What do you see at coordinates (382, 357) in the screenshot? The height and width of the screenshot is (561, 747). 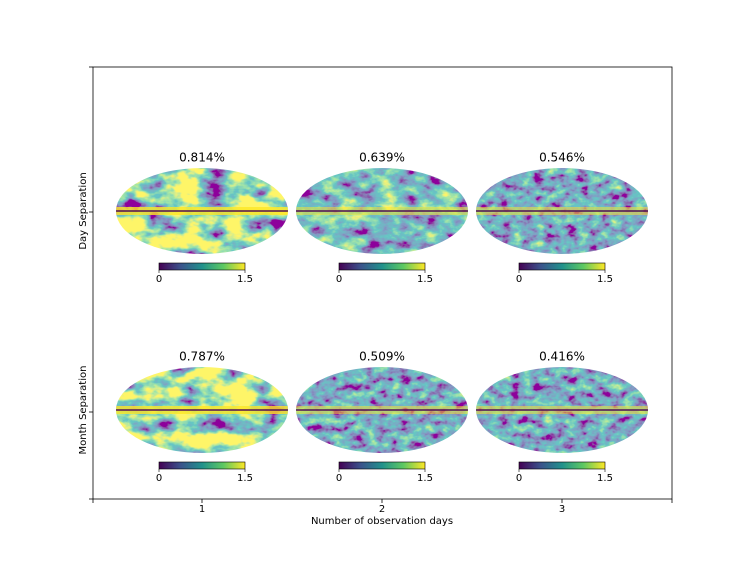 I see `panel-title: 0.509%` at bounding box center [382, 357].